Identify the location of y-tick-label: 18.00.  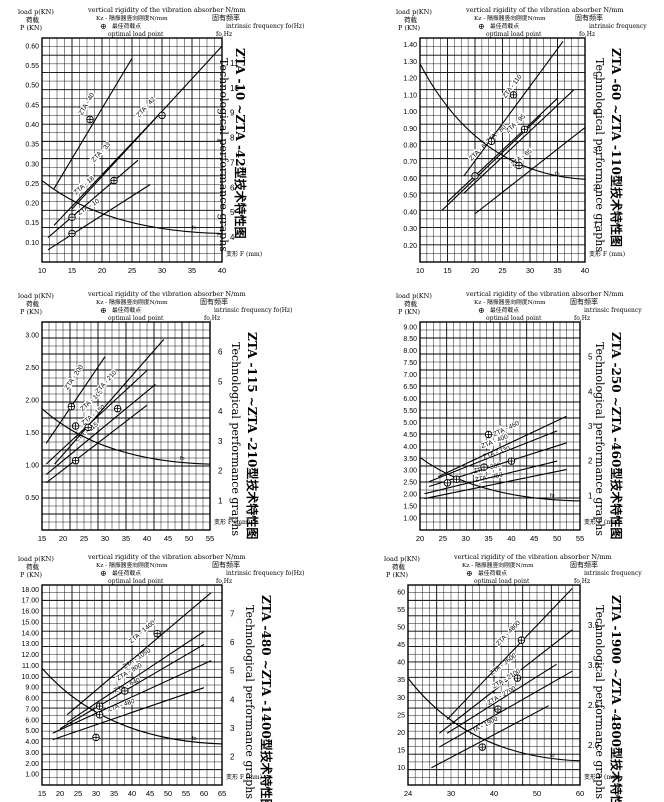
(30, 590).